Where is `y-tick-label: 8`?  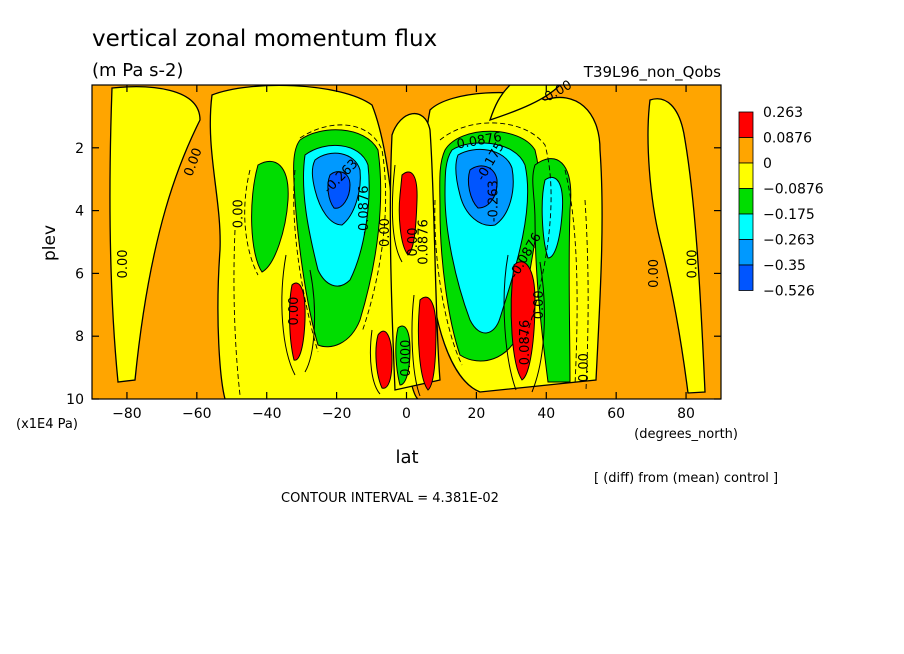
y-tick-label: 8 is located at coordinates (79, 337).